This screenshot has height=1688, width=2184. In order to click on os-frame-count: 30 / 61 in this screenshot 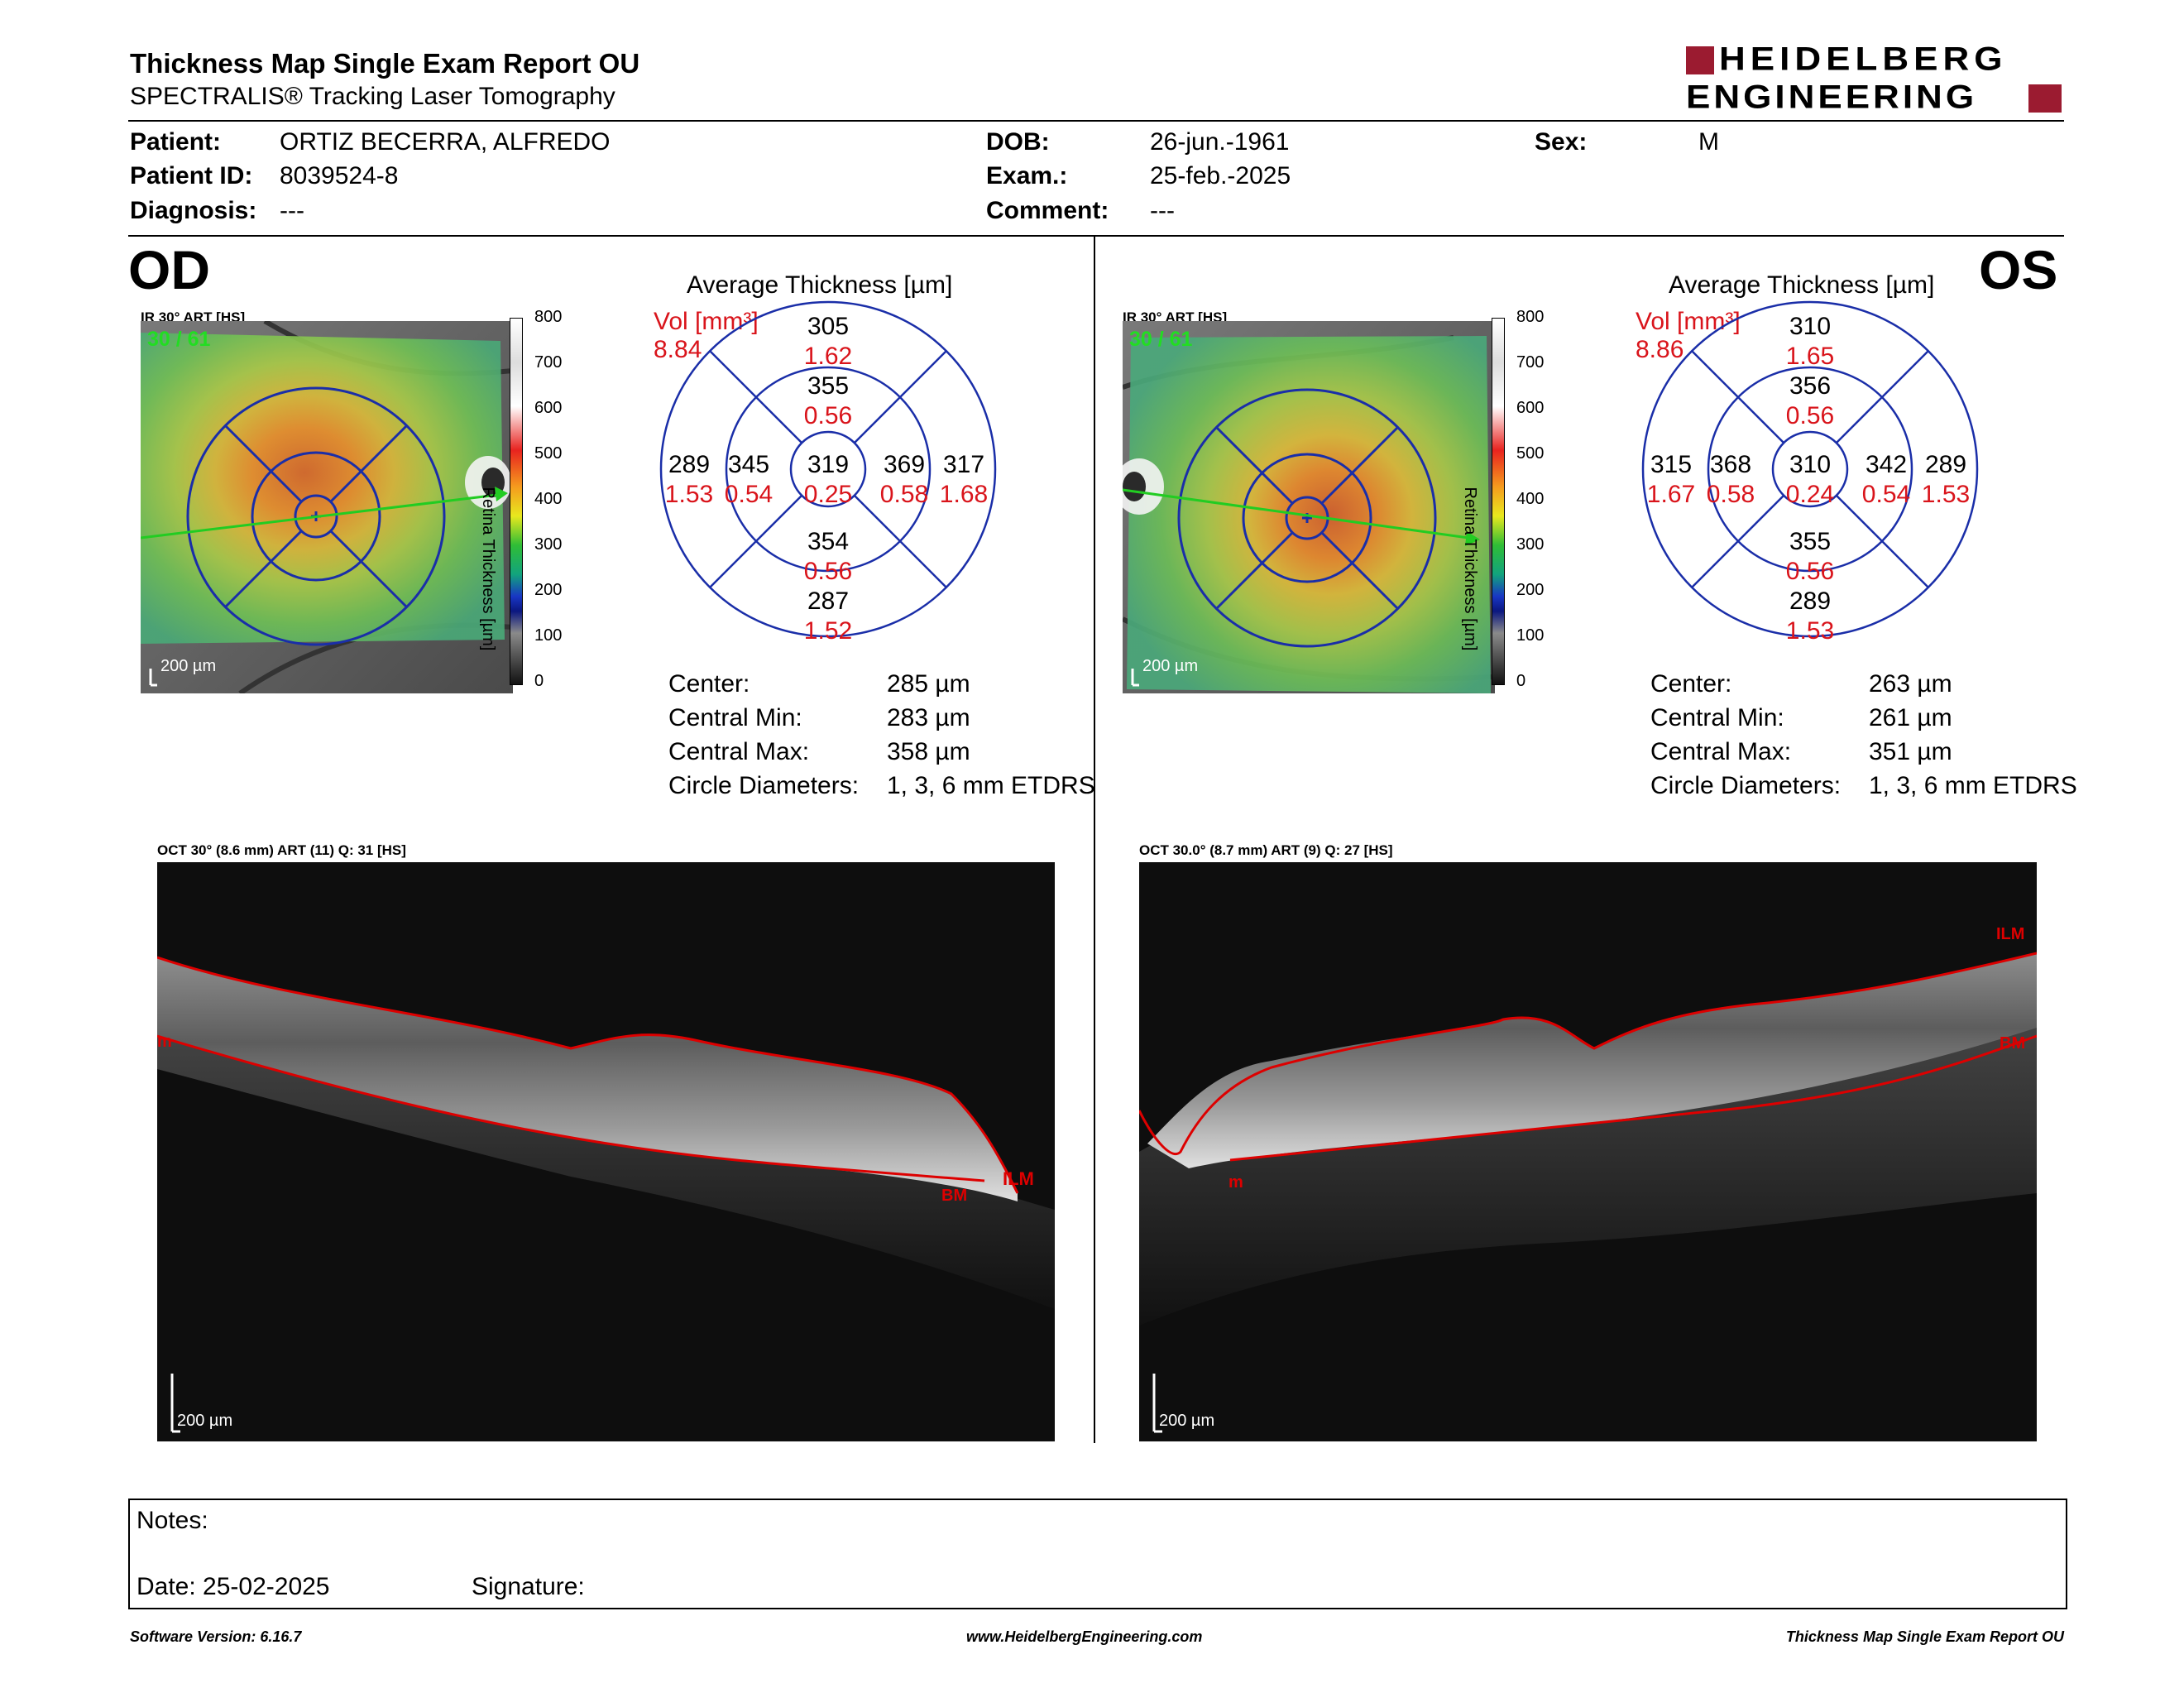, I will do `click(1161, 339)`.